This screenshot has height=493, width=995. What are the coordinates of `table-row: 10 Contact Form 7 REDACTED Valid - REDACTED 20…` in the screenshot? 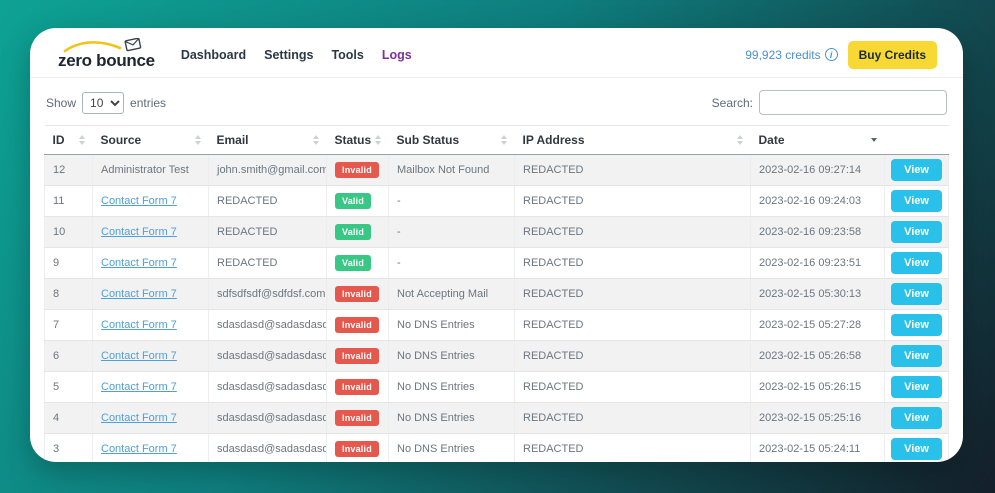 It's located at (496, 232).